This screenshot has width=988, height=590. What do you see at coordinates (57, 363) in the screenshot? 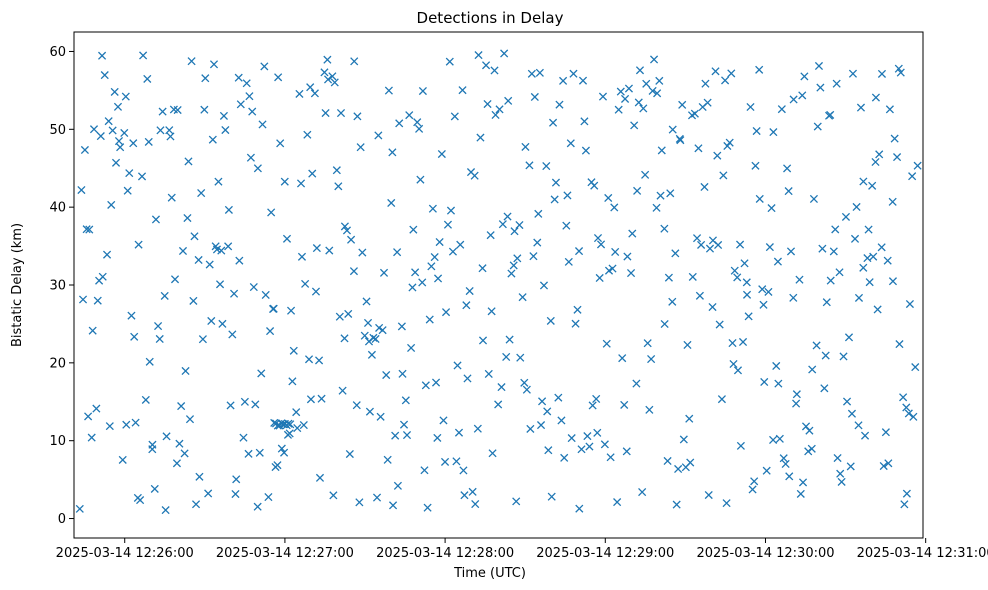
I see `y-tick-label: 20` at bounding box center [57, 363].